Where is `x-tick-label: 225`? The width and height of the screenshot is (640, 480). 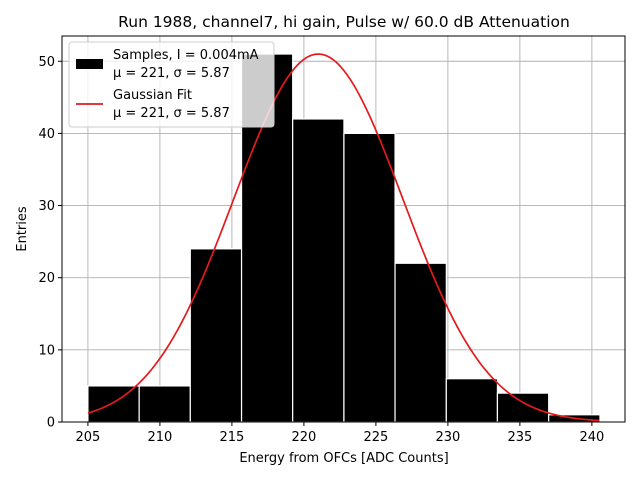
x-tick-label: 225 is located at coordinates (375, 437).